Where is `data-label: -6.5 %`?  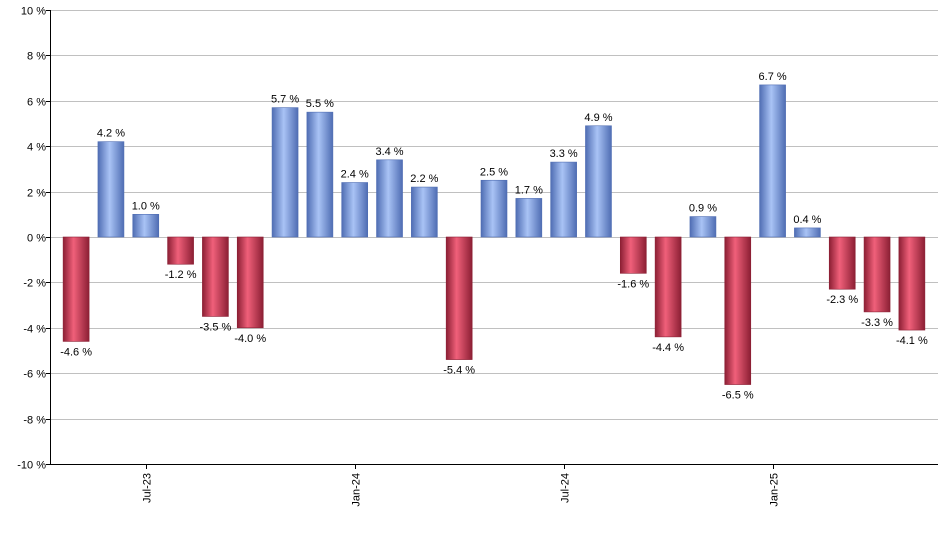 data-label: -6.5 % is located at coordinates (738, 396).